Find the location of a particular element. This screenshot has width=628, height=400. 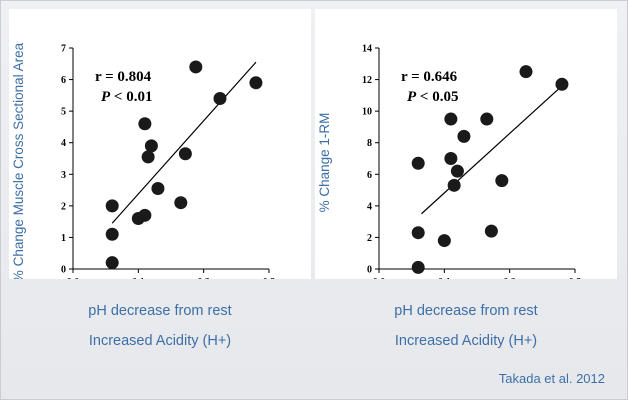

citation: Takada et al. 2012 is located at coordinates (551, 378).